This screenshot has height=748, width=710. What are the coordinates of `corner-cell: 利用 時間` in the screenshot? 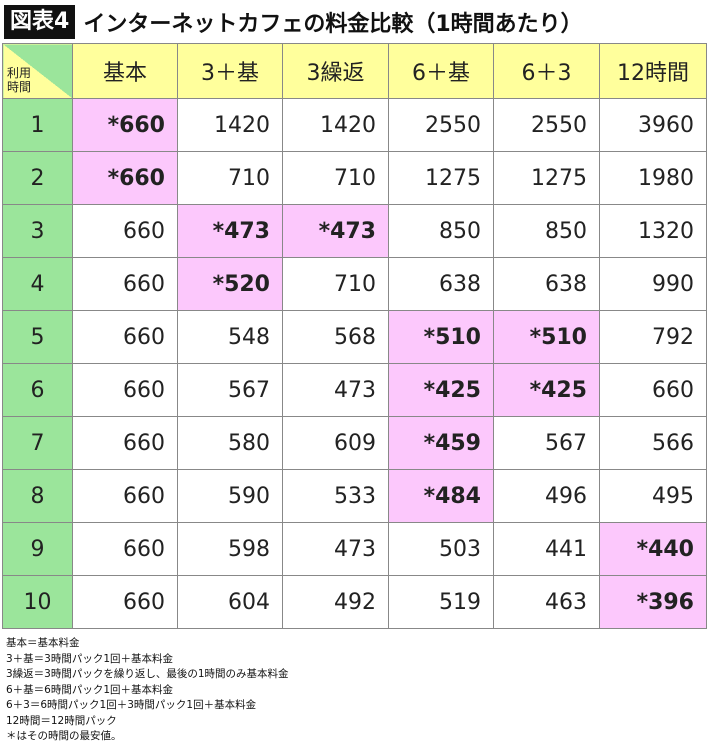 It's located at (37, 71).